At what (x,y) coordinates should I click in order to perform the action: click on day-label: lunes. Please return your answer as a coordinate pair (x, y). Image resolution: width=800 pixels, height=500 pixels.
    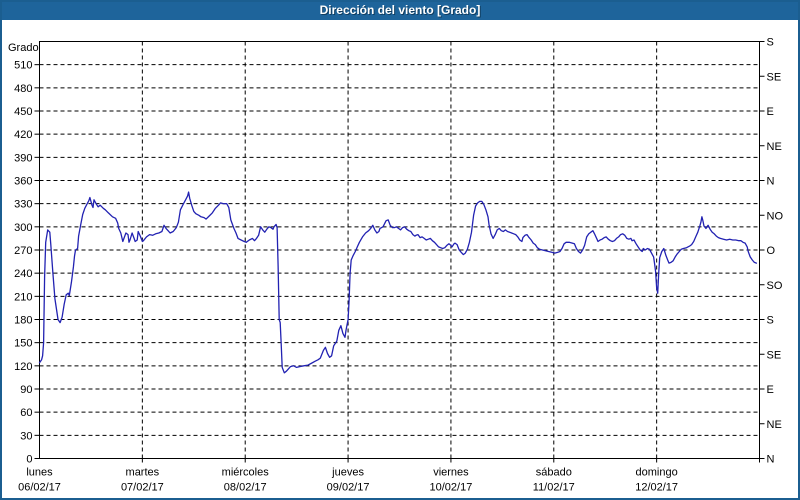
    Looking at the image, I should click on (39, 473).